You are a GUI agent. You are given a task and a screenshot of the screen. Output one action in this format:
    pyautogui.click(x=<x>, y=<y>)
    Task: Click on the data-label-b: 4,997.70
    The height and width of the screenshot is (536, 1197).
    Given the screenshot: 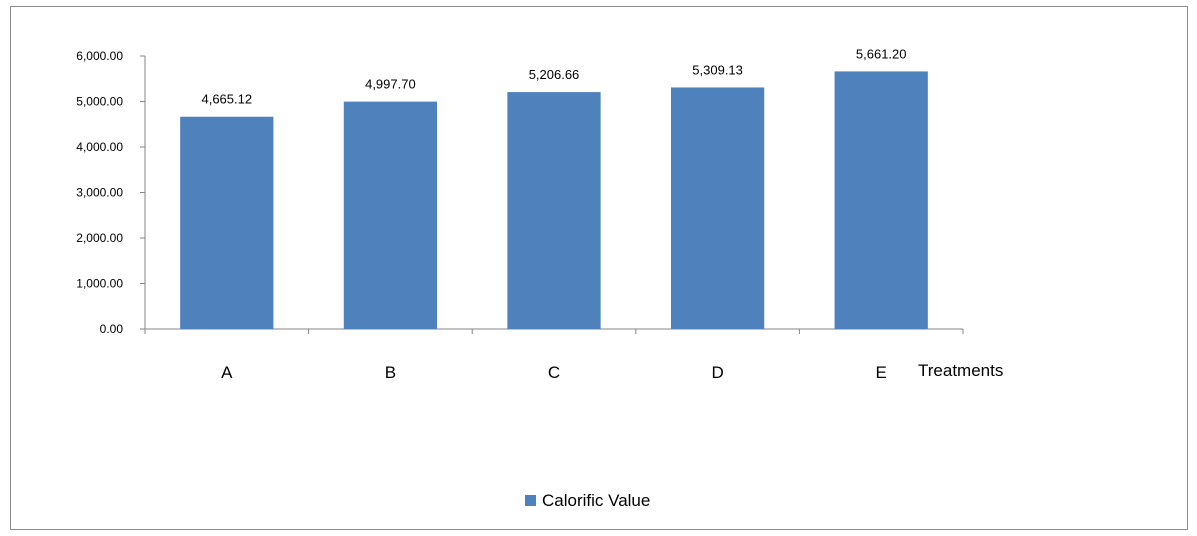 What is the action you would take?
    pyautogui.click(x=390, y=84)
    